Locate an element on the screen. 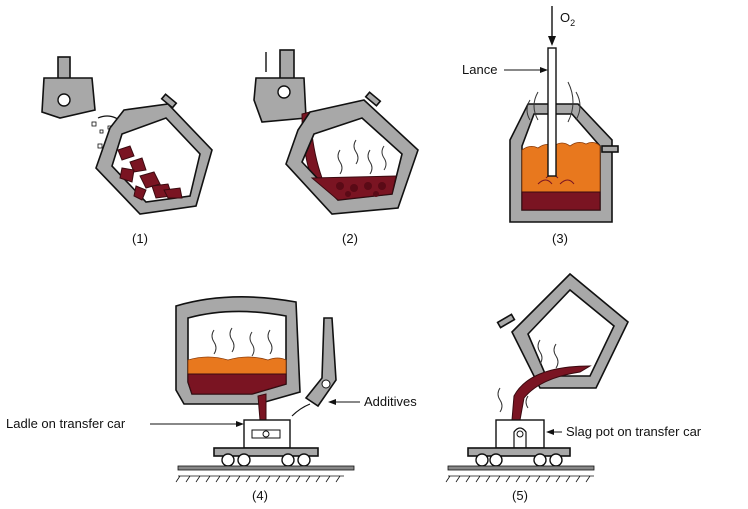  step-2-number-label: (2) is located at coordinates (350, 238).